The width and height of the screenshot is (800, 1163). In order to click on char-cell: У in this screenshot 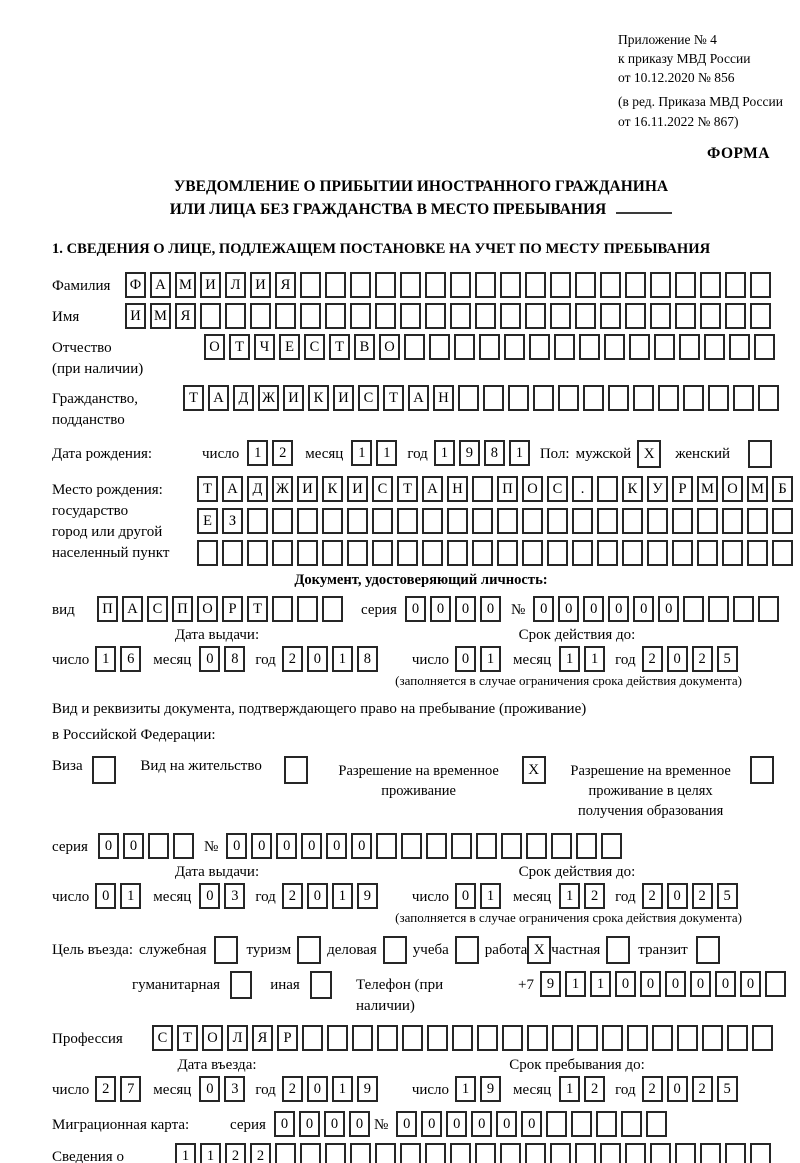, I will do `click(657, 489)`.